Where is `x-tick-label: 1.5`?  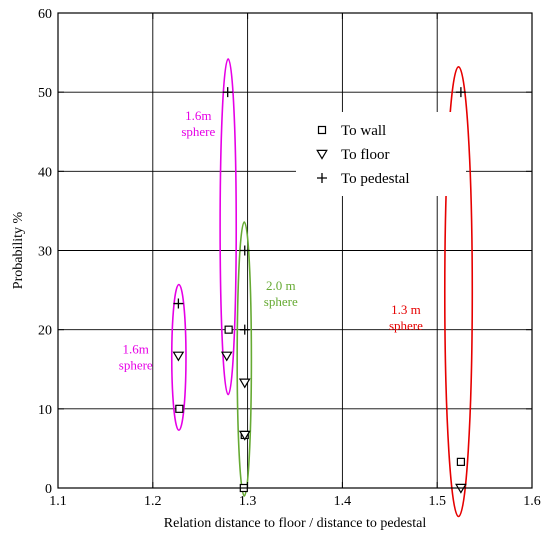
x-tick-label: 1.5 is located at coordinates (437, 501).